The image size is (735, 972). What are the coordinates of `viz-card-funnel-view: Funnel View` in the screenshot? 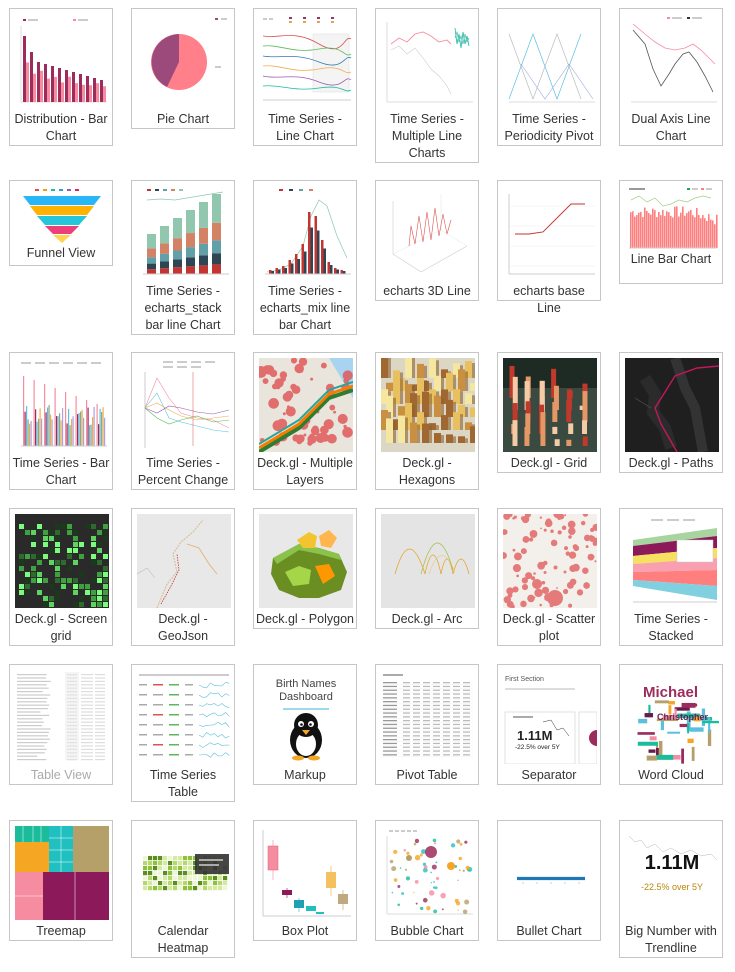 It's located at (61, 223).